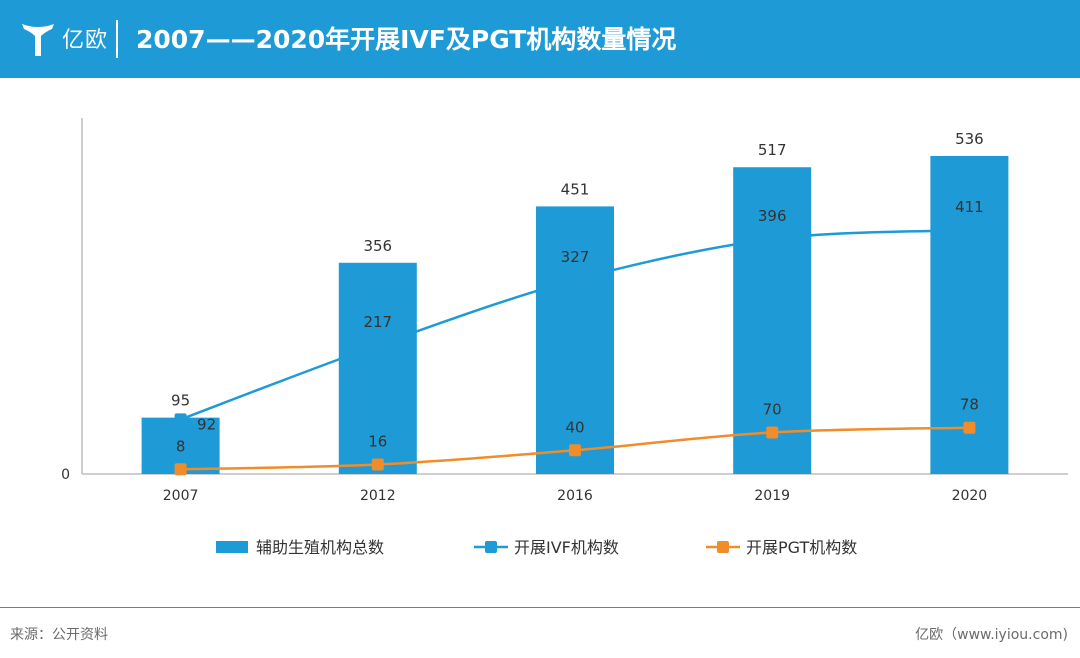 Image resolution: width=1080 pixels, height=658 pixels. Describe the element at coordinates (85, 40) in the screenshot. I see `logo-text: 亿欧` at that location.